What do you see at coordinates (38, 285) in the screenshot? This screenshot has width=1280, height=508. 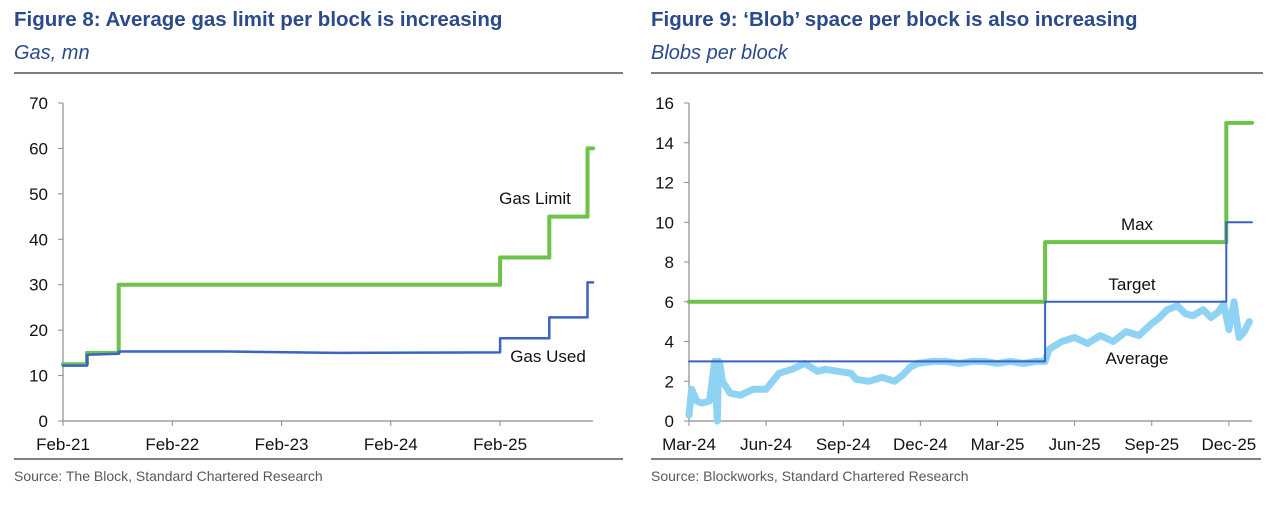 I see `y-tick-label: 30` at bounding box center [38, 285].